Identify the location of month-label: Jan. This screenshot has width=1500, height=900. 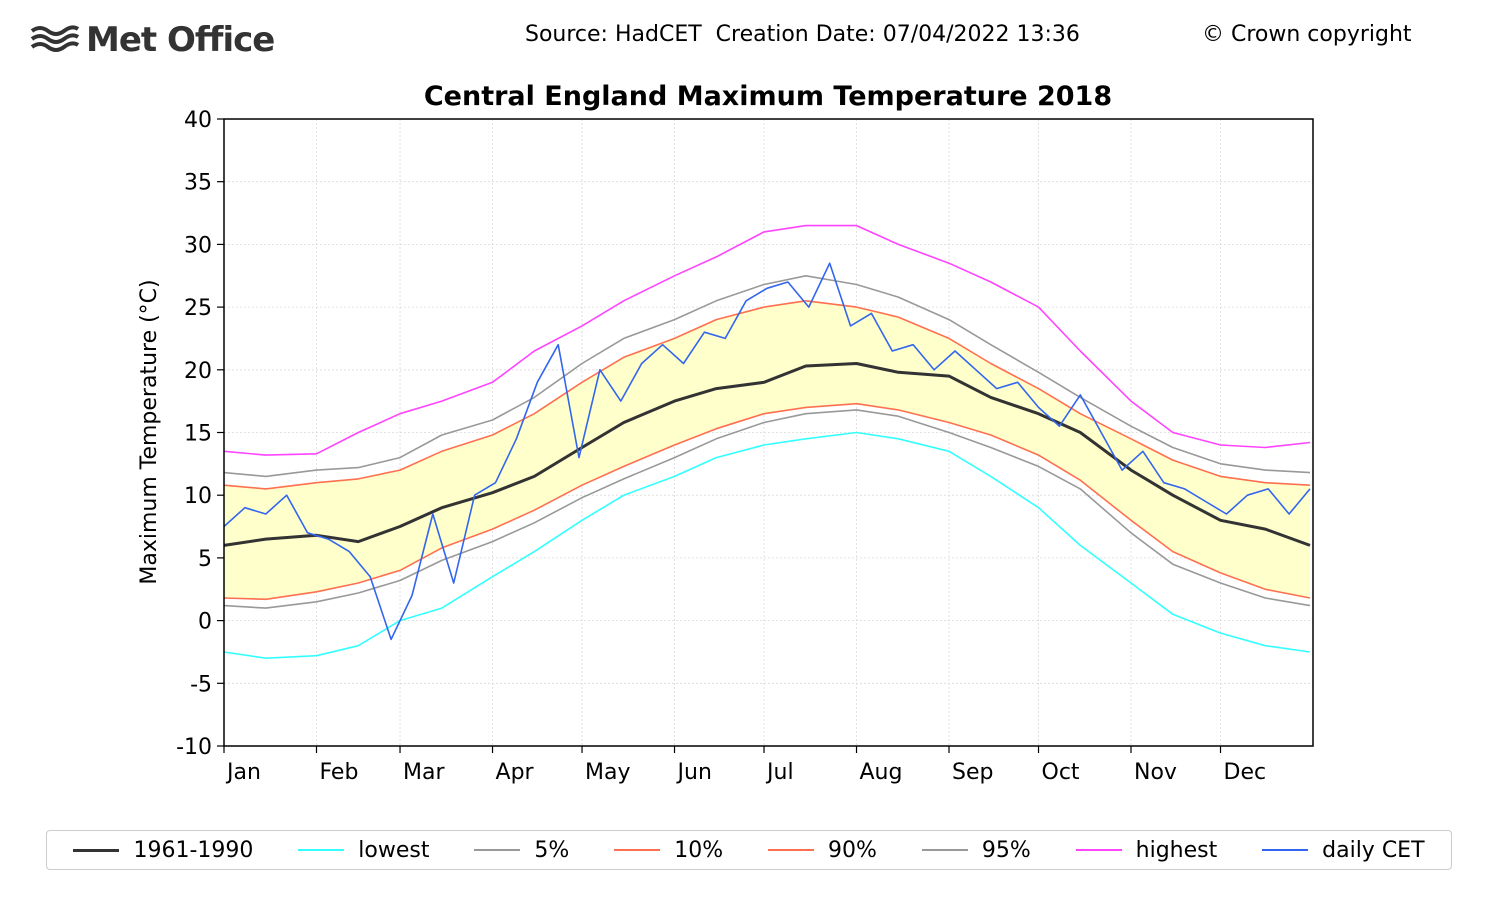
(243, 772).